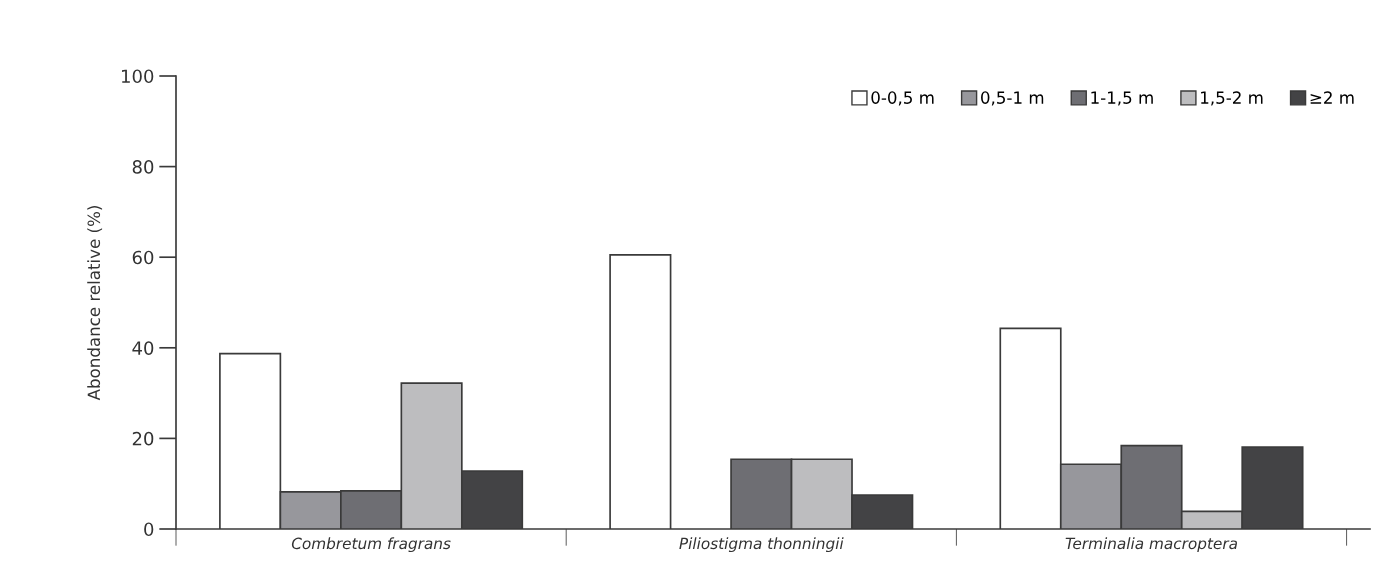  Describe the element at coordinates (761, 545) in the screenshot. I see `x-tick-label: Piliostigma thonningii` at that location.